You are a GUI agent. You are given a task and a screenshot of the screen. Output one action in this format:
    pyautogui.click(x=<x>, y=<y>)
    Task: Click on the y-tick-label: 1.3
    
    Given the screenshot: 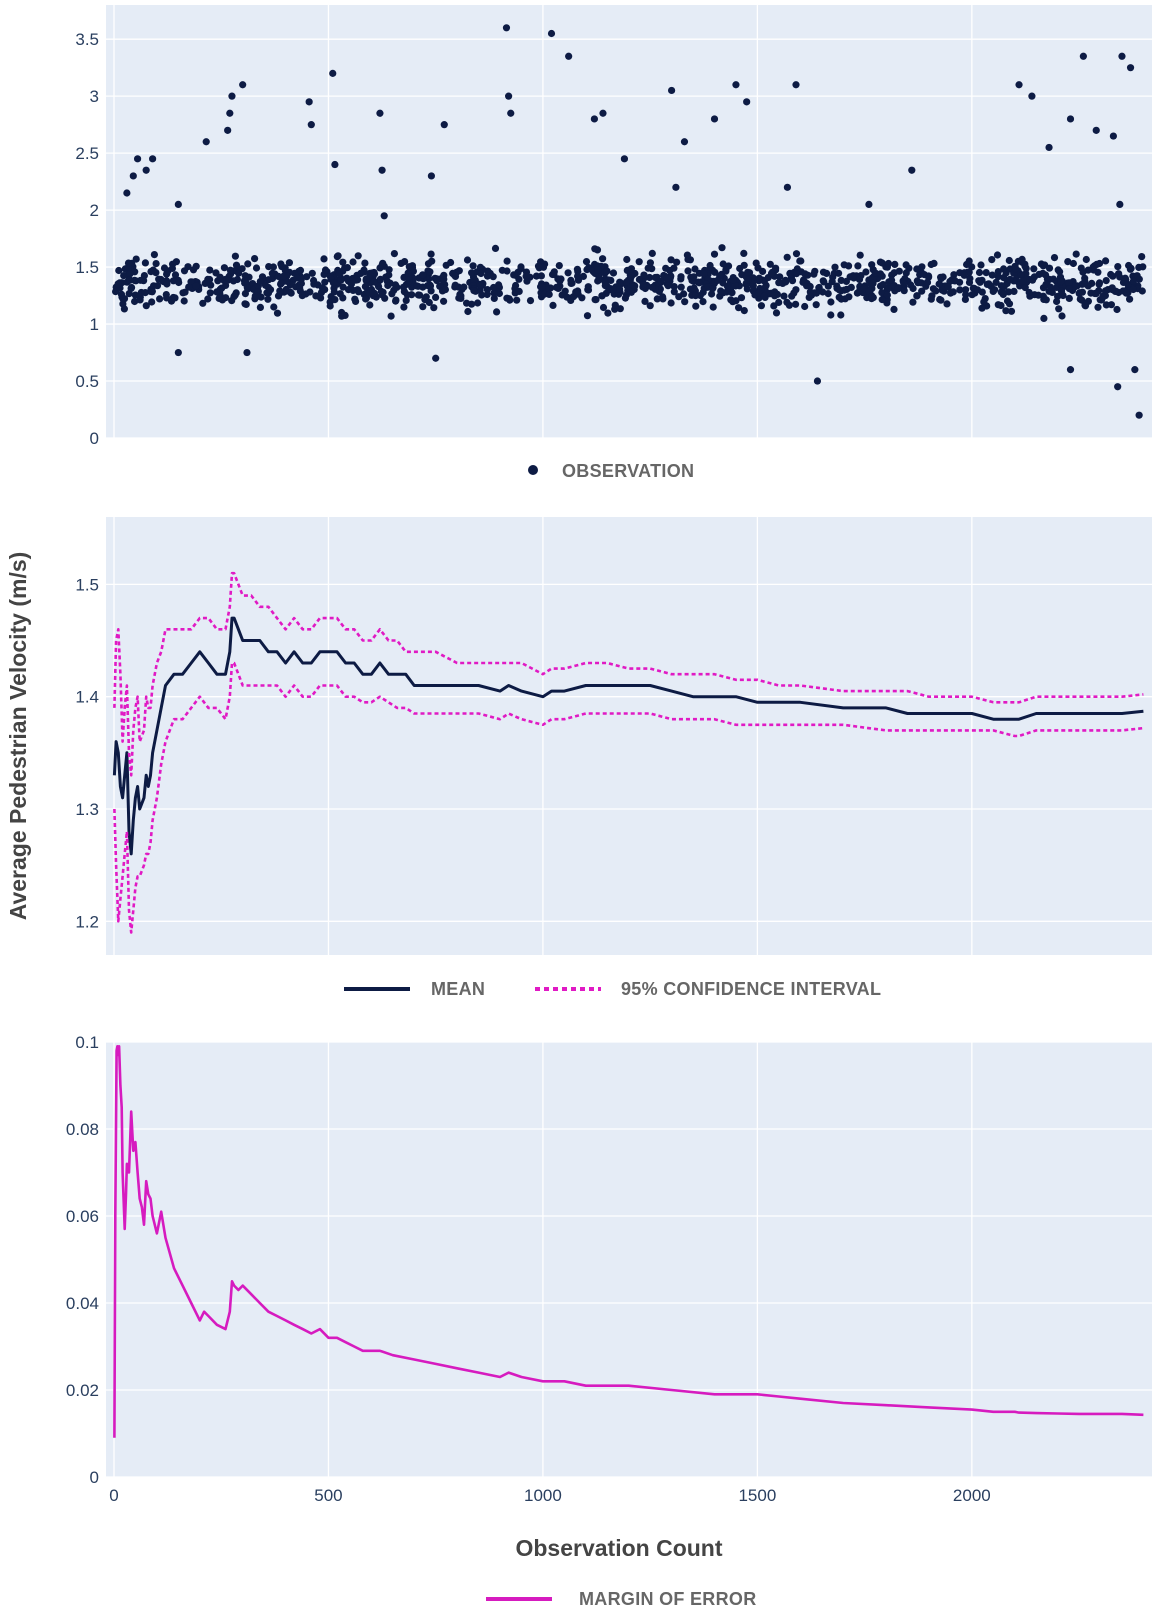 What is the action you would take?
    pyautogui.click(x=87, y=809)
    